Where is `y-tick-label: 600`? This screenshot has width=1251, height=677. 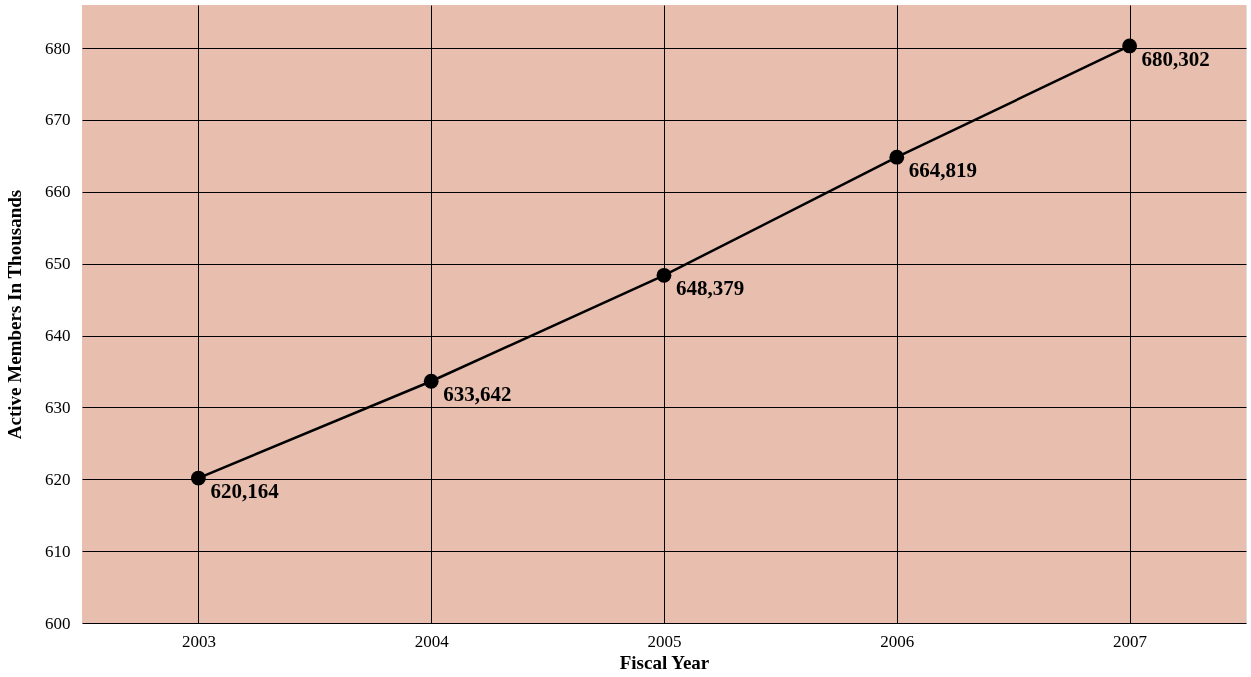
y-tick-label: 600 is located at coordinates (58, 623).